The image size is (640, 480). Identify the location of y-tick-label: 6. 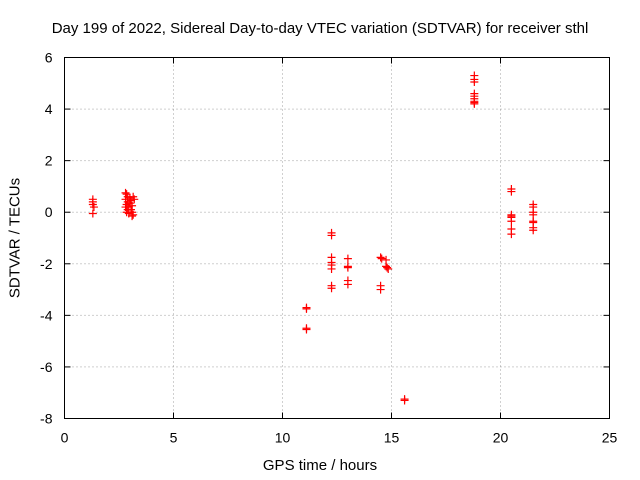
(49, 58).